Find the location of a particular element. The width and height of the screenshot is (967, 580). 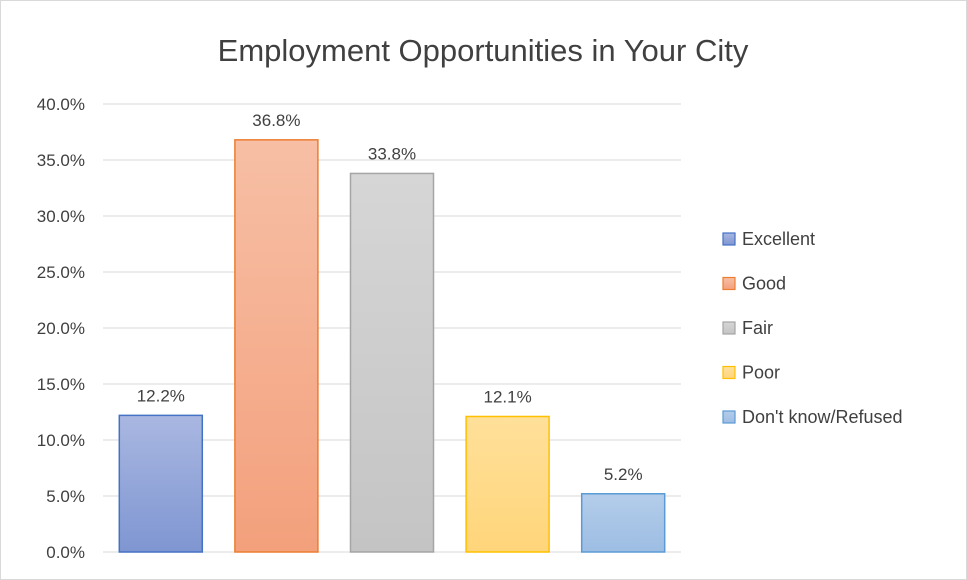

y-tick-label: 20.0% is located at coordinates (61, 328).